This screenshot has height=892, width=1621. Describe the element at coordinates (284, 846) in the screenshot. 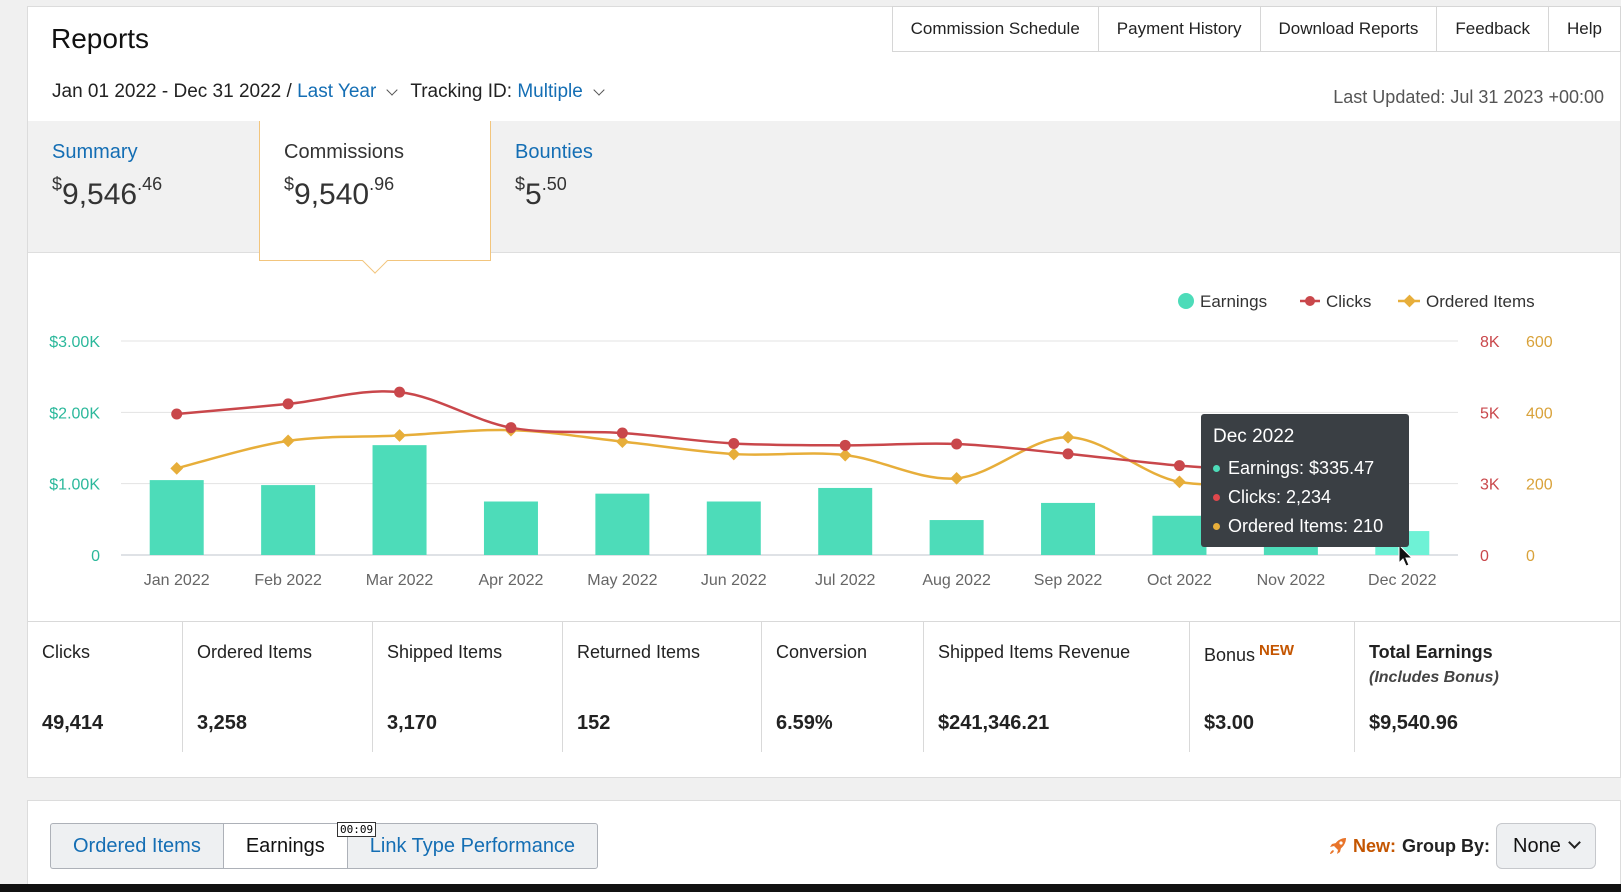

I see `tab-earnings: Earnings` at that location.